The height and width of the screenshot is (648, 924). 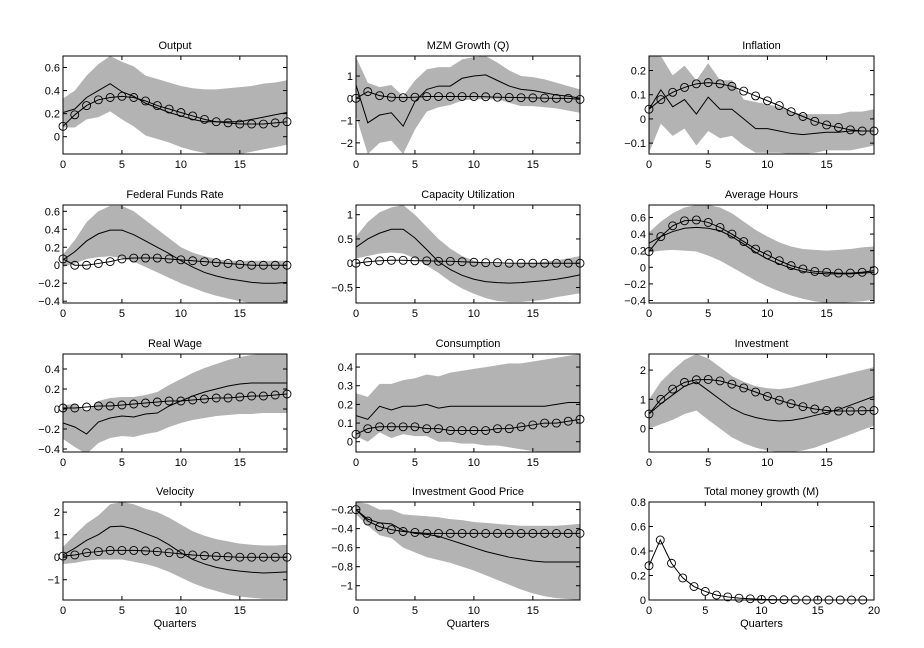 I want to click on y-tick-label: 0.2, so click(x=638, y=577).